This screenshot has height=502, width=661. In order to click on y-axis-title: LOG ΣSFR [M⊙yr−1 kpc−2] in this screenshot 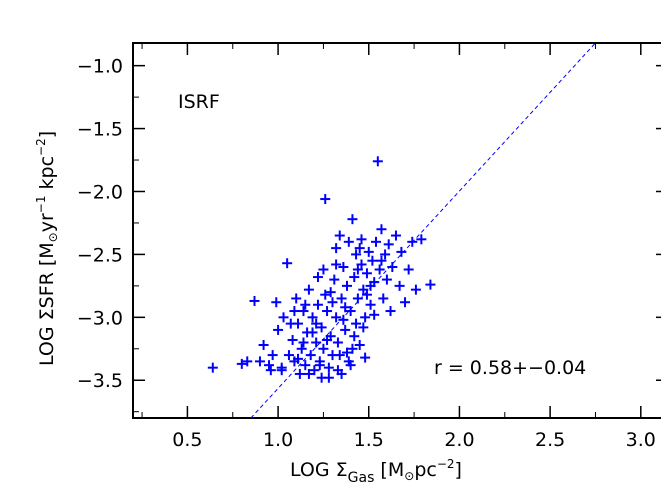, I will do `click(47, 248)`.